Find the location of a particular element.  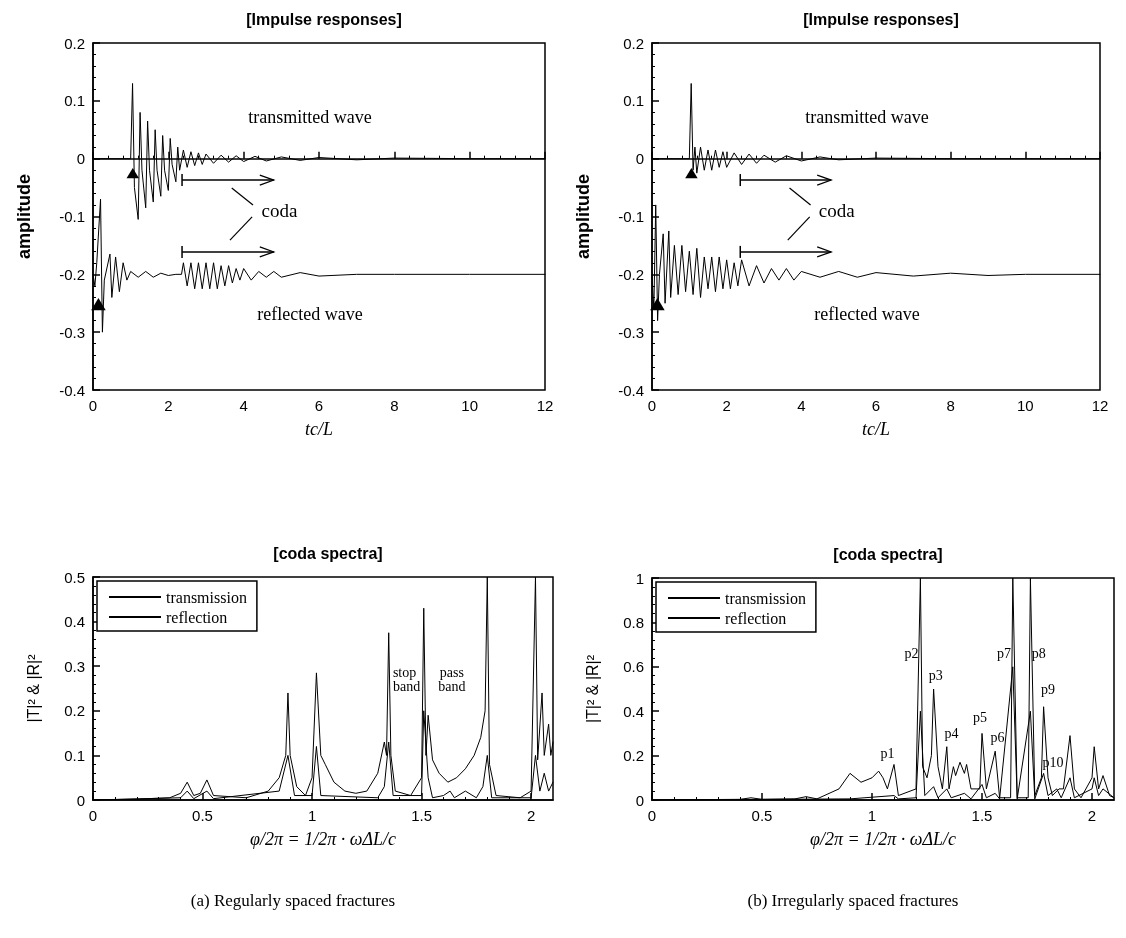

annotation: p8 is located at coordinates (1038, 653).